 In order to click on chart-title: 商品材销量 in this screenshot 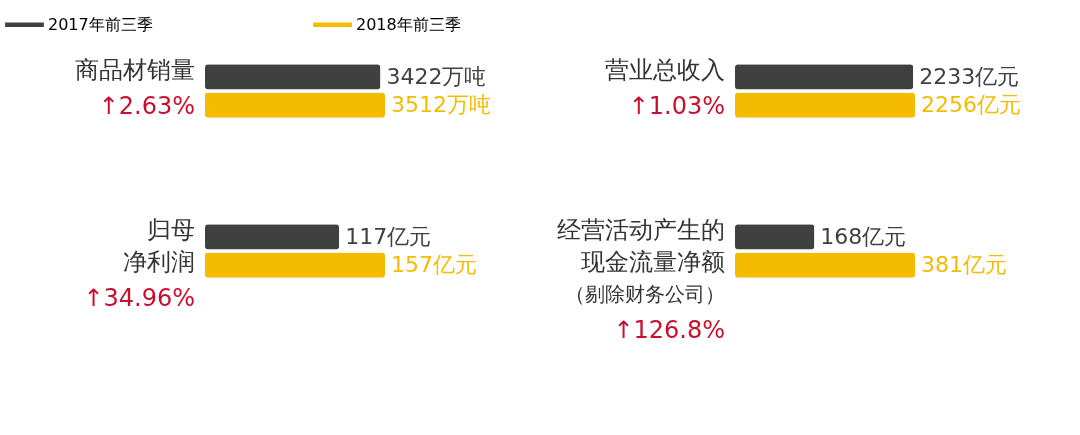, I will do `click(135, 70)`.